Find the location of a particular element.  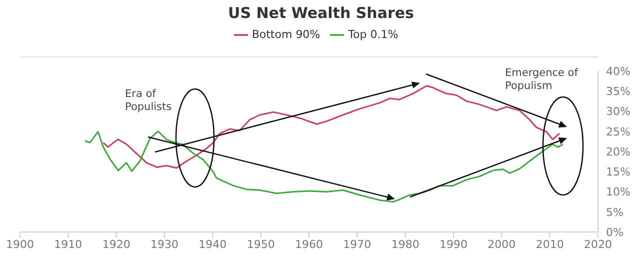

x-tick-label: 2010 is located at coordinates (550, 244).